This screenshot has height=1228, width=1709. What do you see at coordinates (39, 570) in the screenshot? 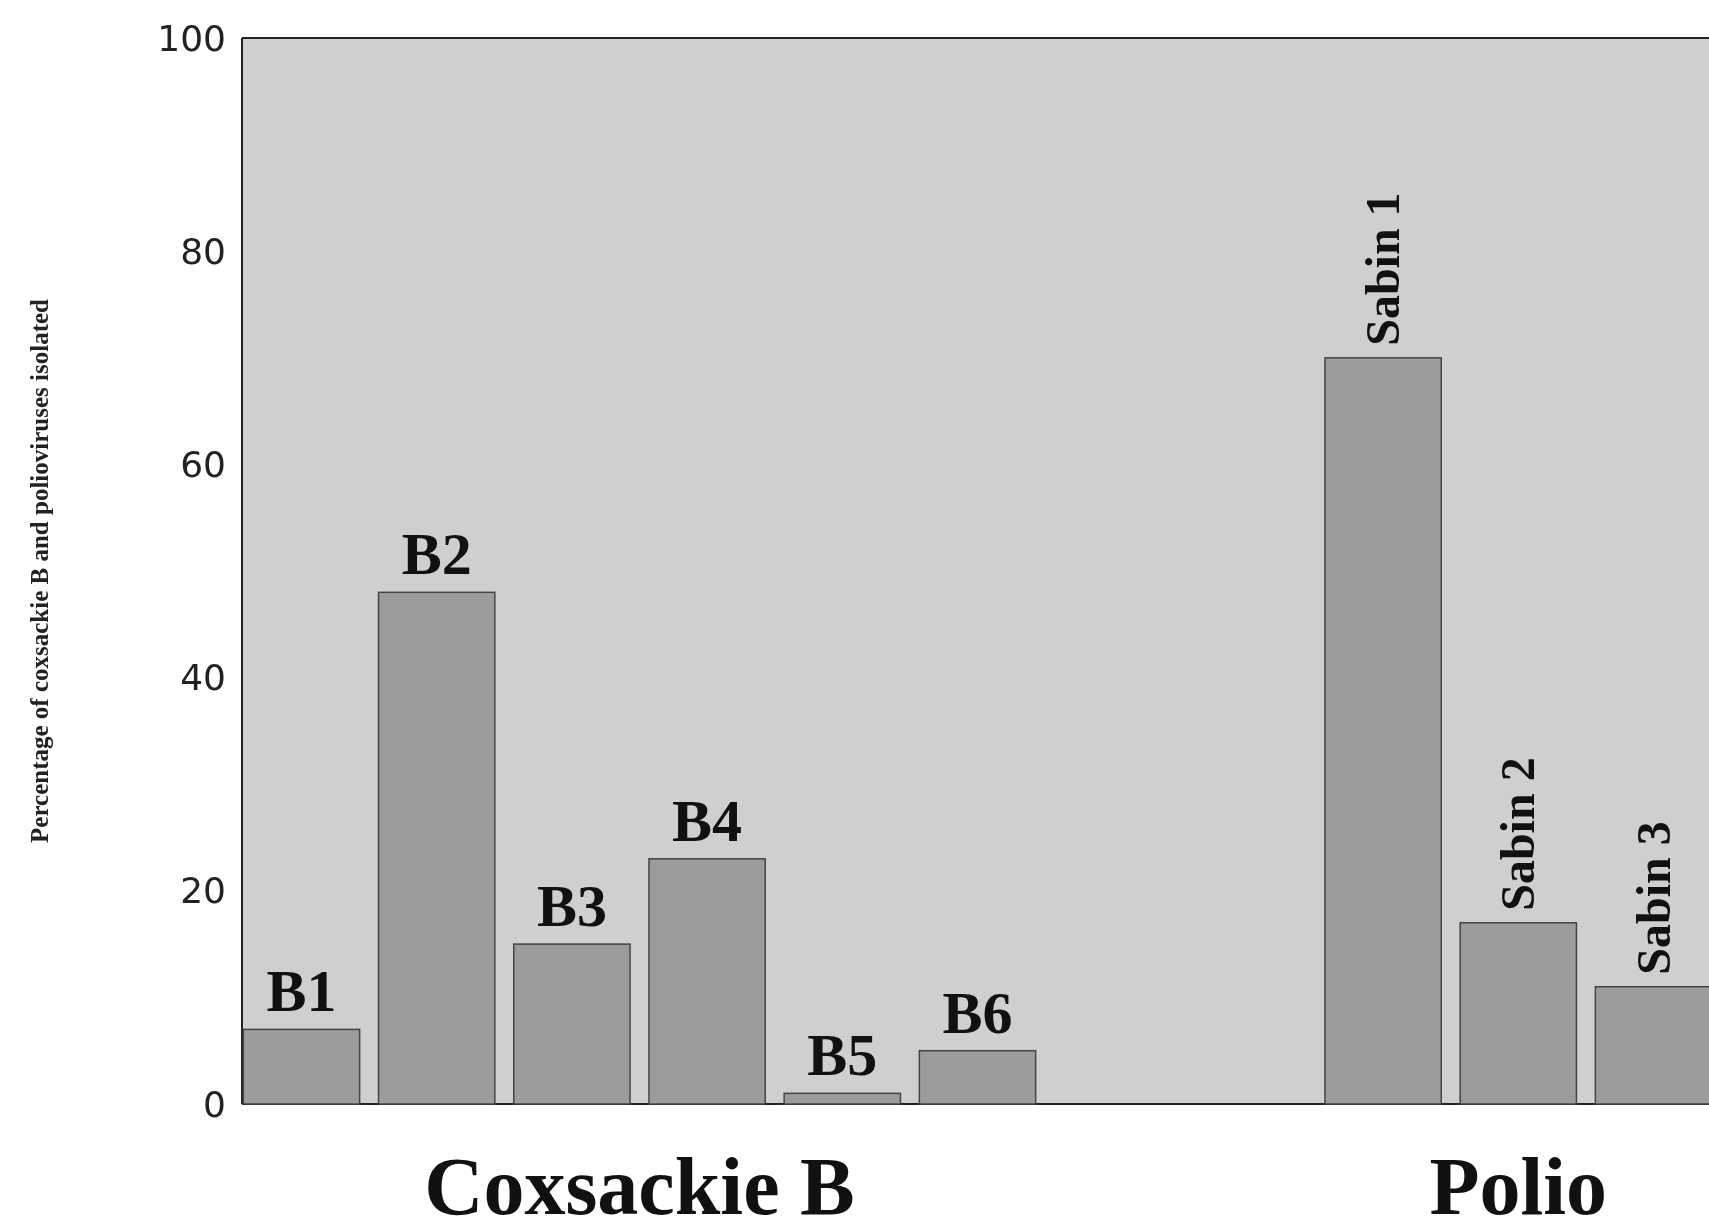
I see `y-axis-title: Percentage of coxsackie B and polioviruses isolated` at bounding box center [39, 570].